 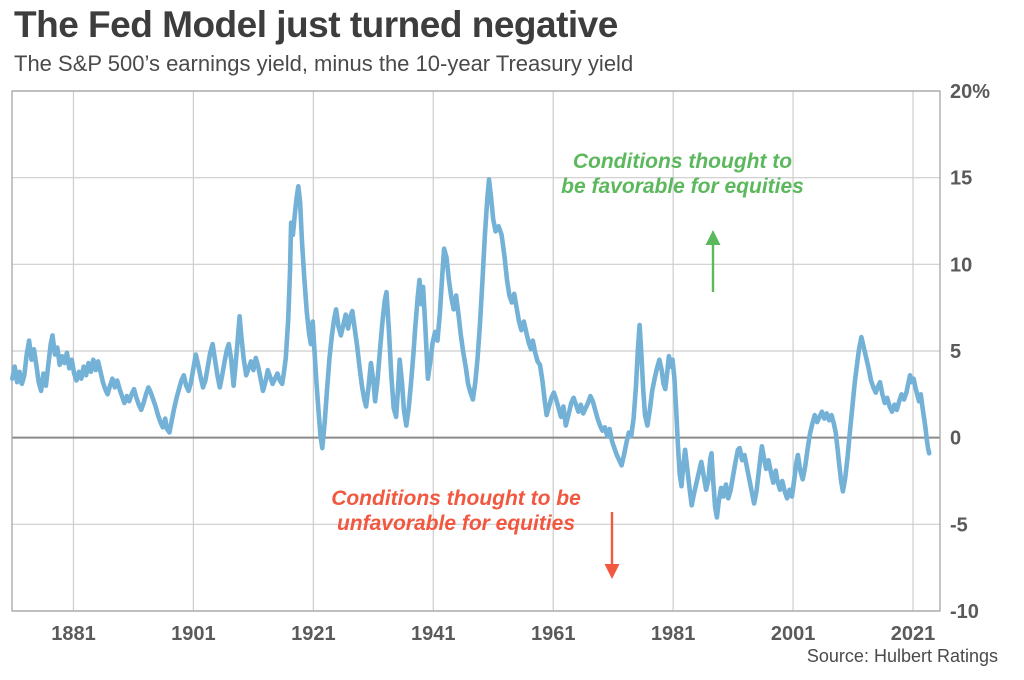 I want to click on x-tick-label: 1941, so click(x=433, y=634).